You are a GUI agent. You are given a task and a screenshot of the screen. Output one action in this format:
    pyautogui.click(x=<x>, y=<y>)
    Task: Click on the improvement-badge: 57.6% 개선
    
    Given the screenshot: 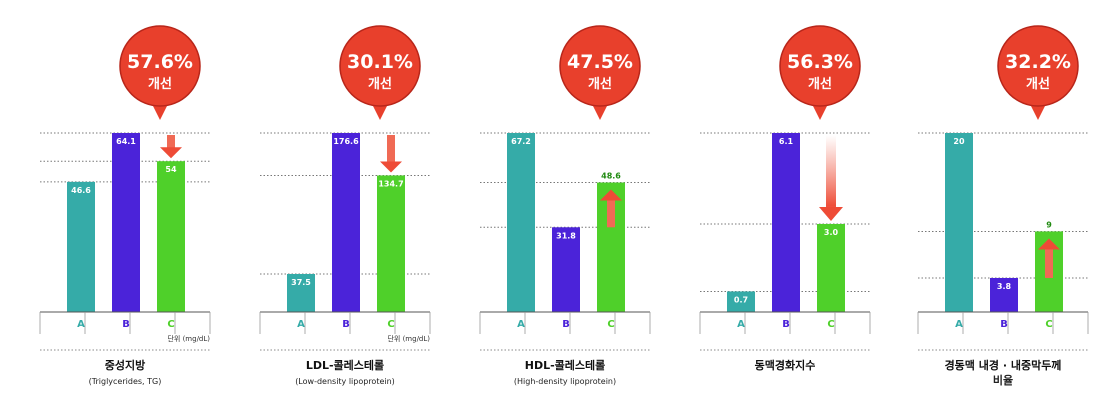 What is the action you would take?
    pyautogui.click(x=160, y=72)
    